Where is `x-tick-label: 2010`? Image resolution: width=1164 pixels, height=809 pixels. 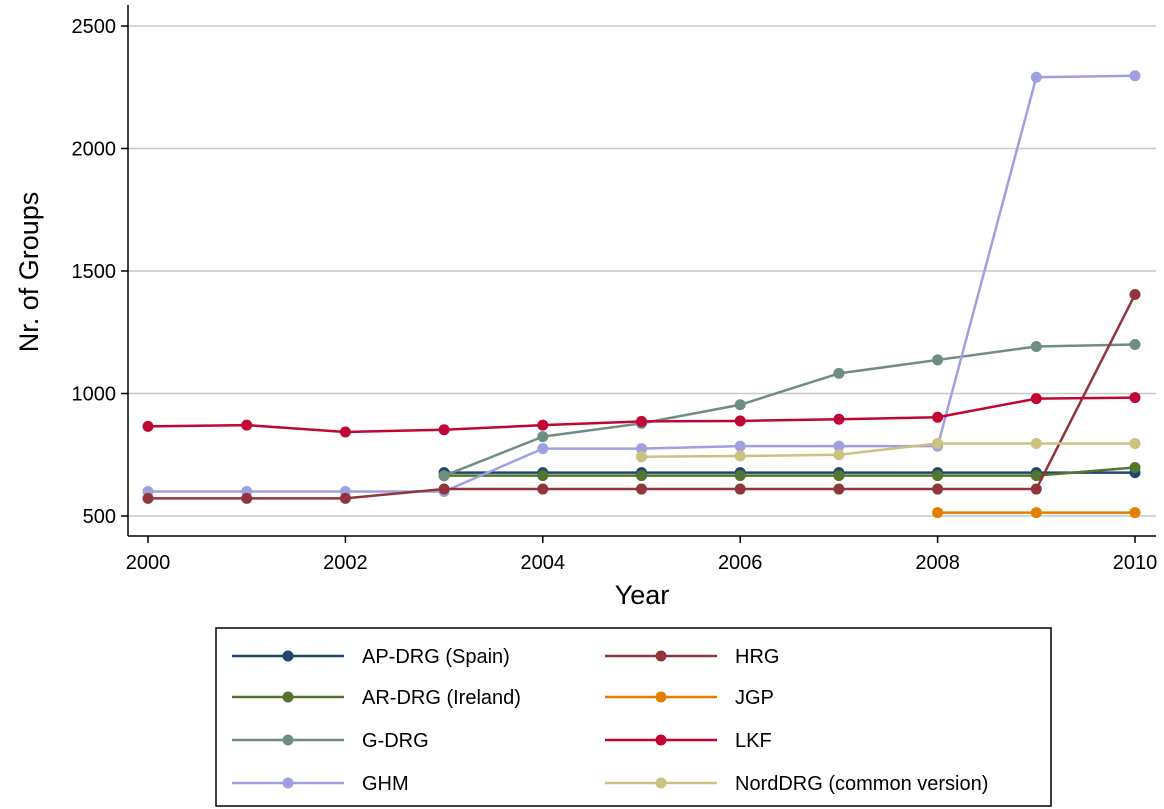 x-tick-label: 2010 is located at coordinates (1135, 563).